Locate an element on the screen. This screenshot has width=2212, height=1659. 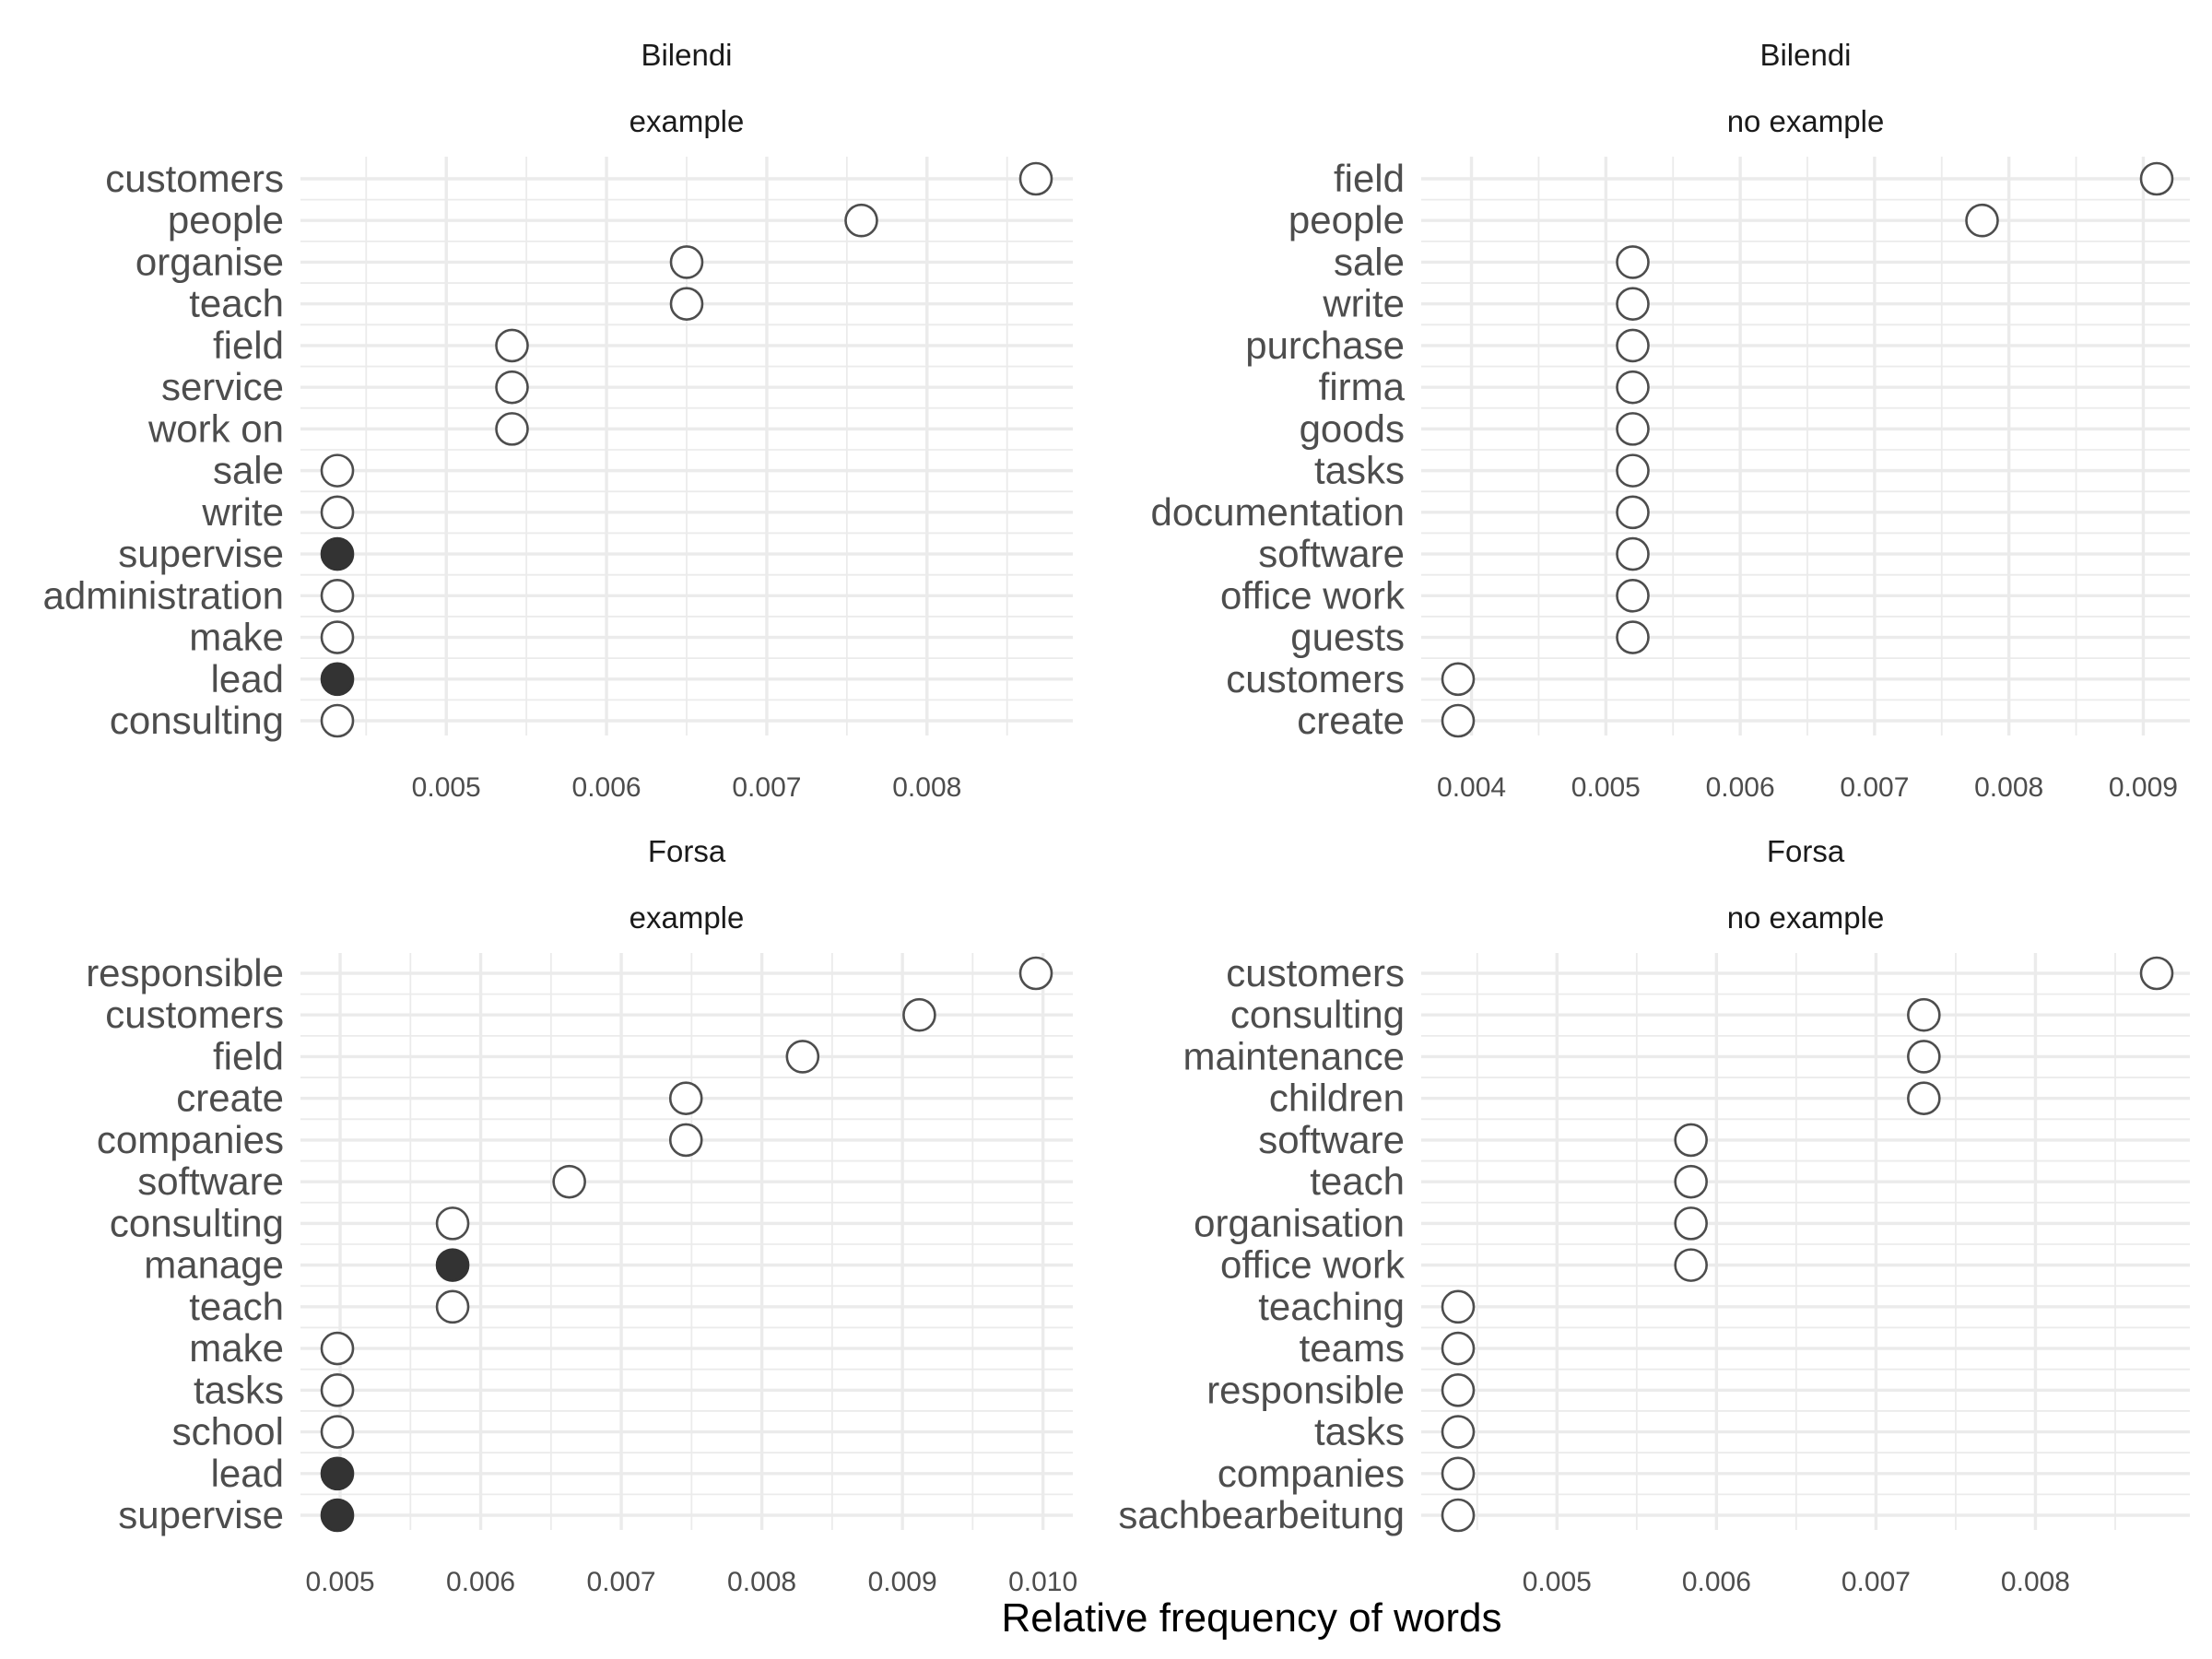
y-category-label: write is located at coordinates (242, 512).